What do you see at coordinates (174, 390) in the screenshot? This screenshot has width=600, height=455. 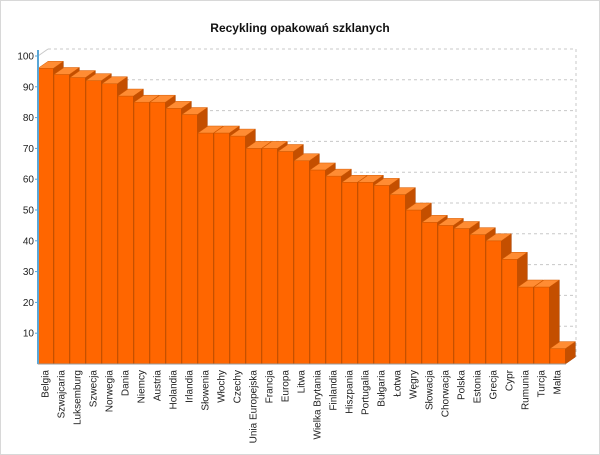 I see `x-tick-label: Holandia` at bounding box center [174, 390].